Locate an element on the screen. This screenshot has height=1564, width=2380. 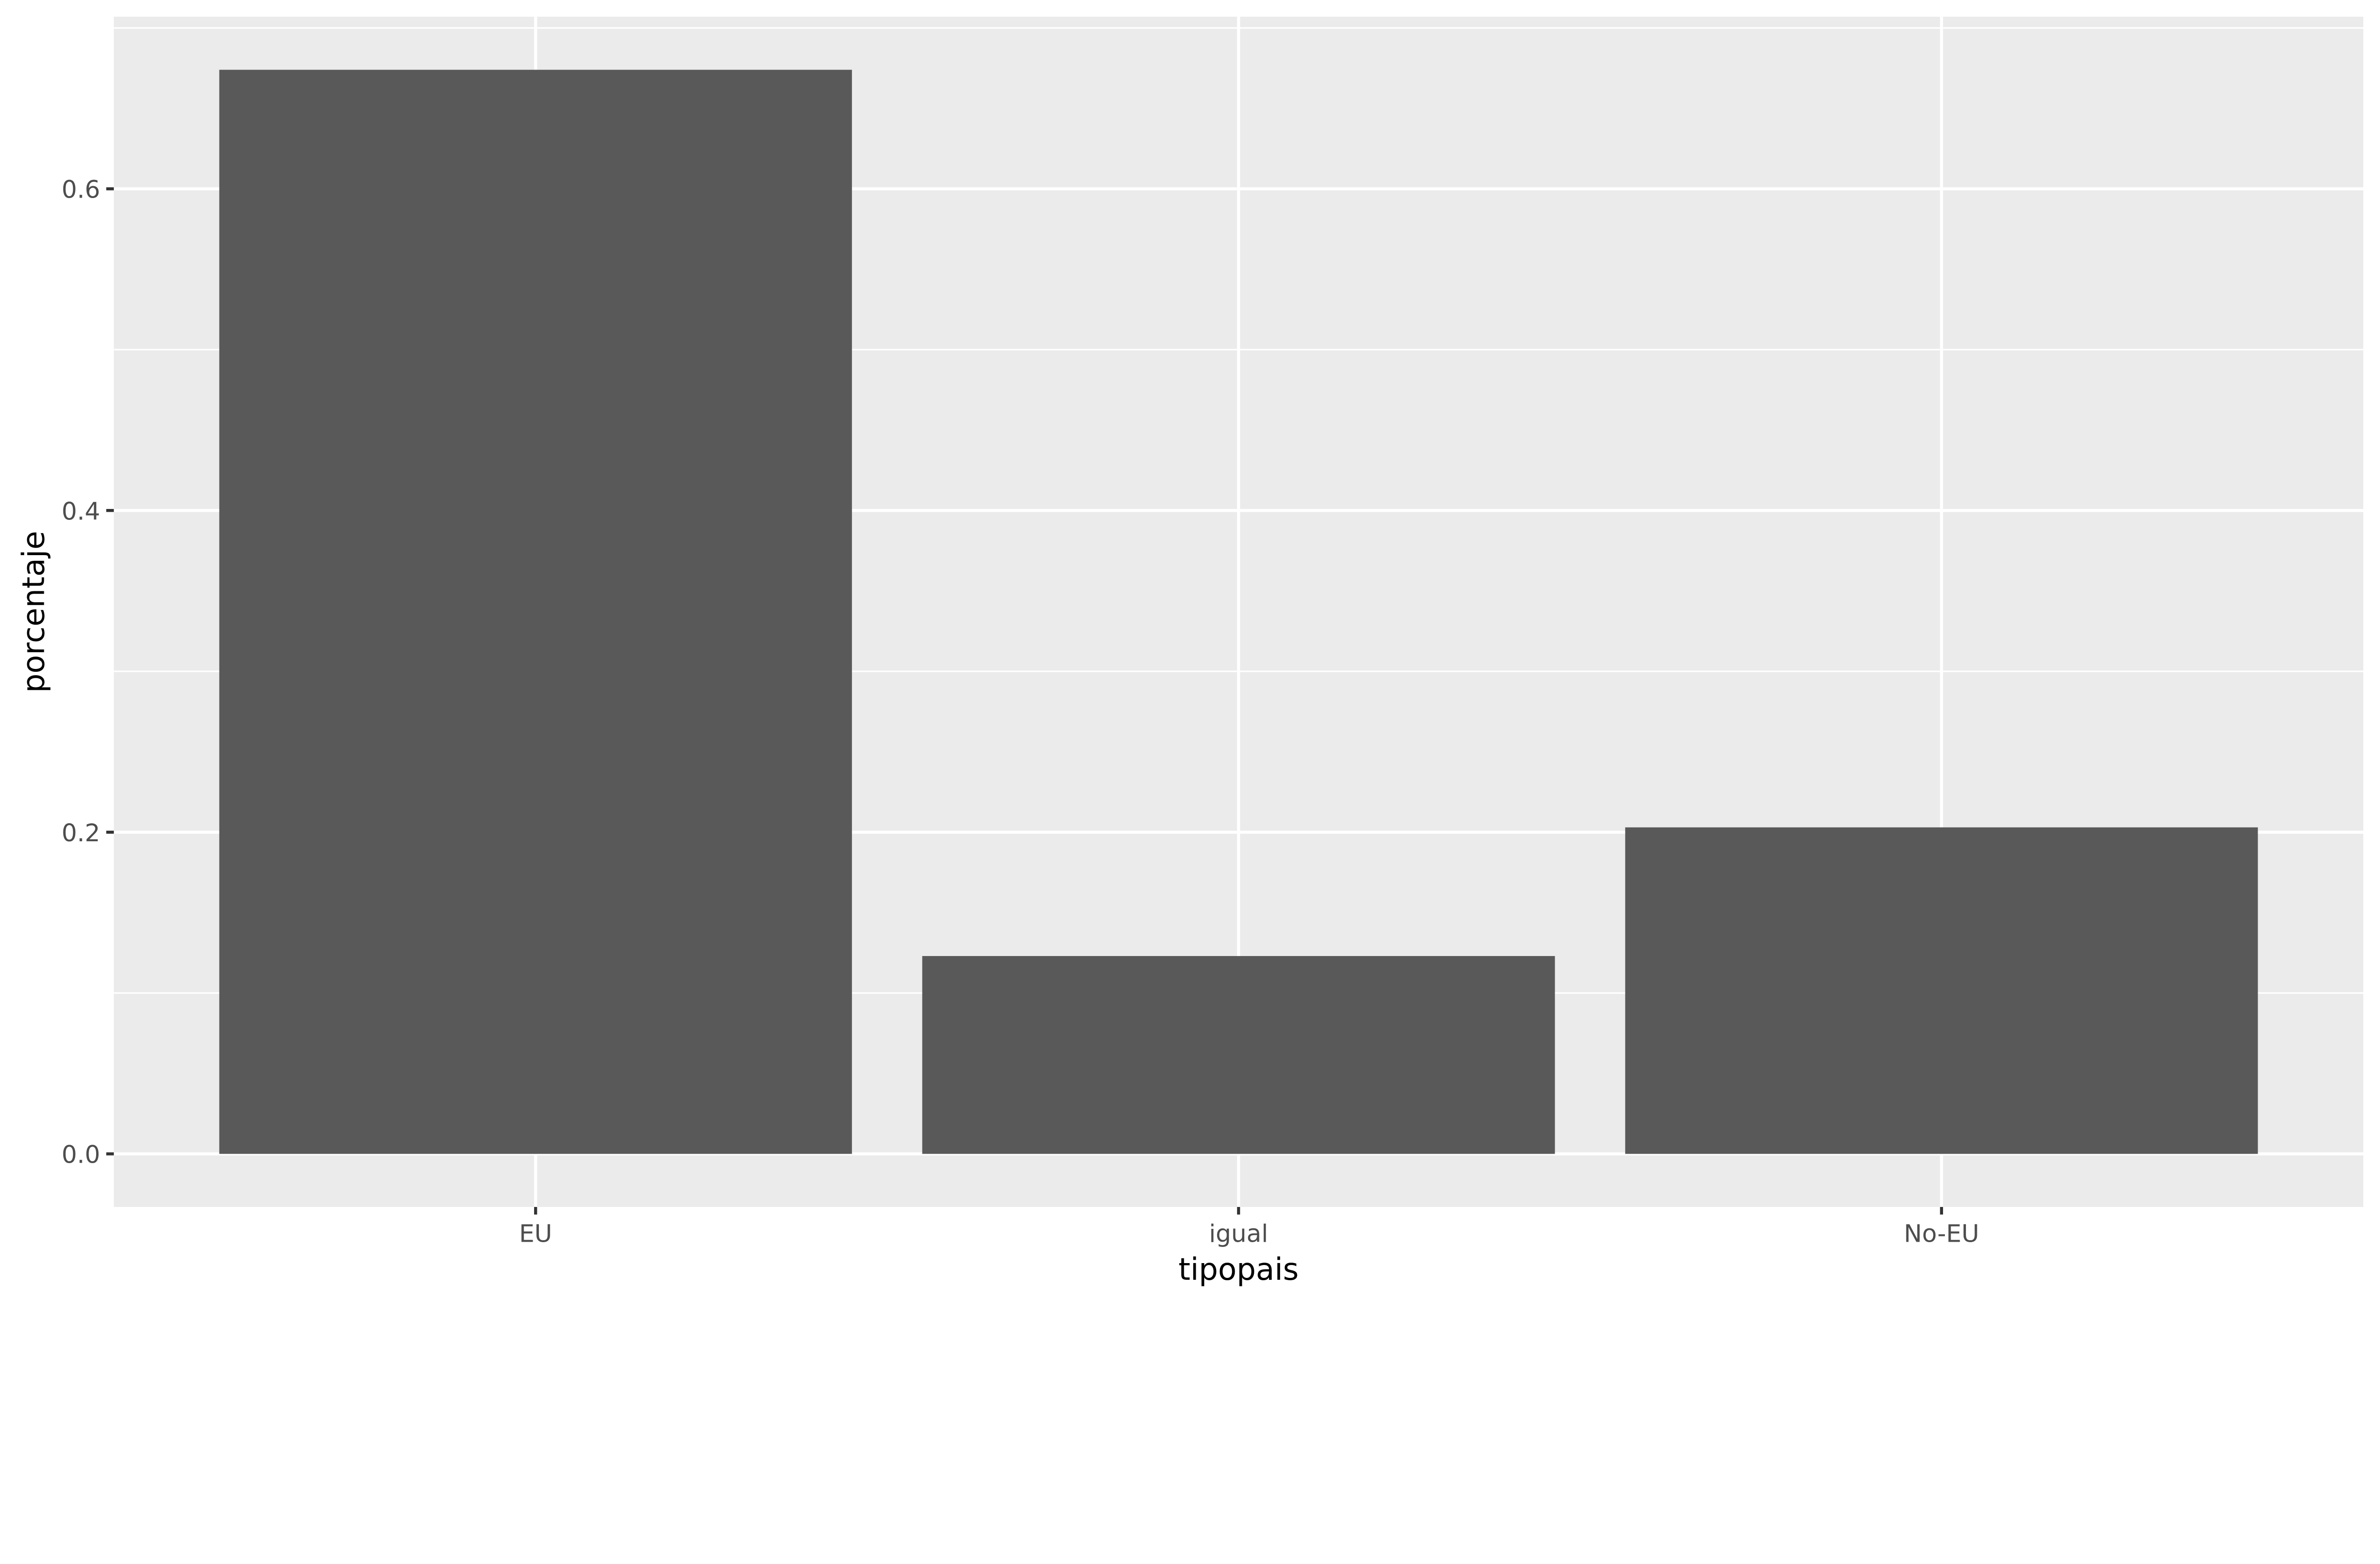
bar-no-eu is located at coordinates (1941, 991).